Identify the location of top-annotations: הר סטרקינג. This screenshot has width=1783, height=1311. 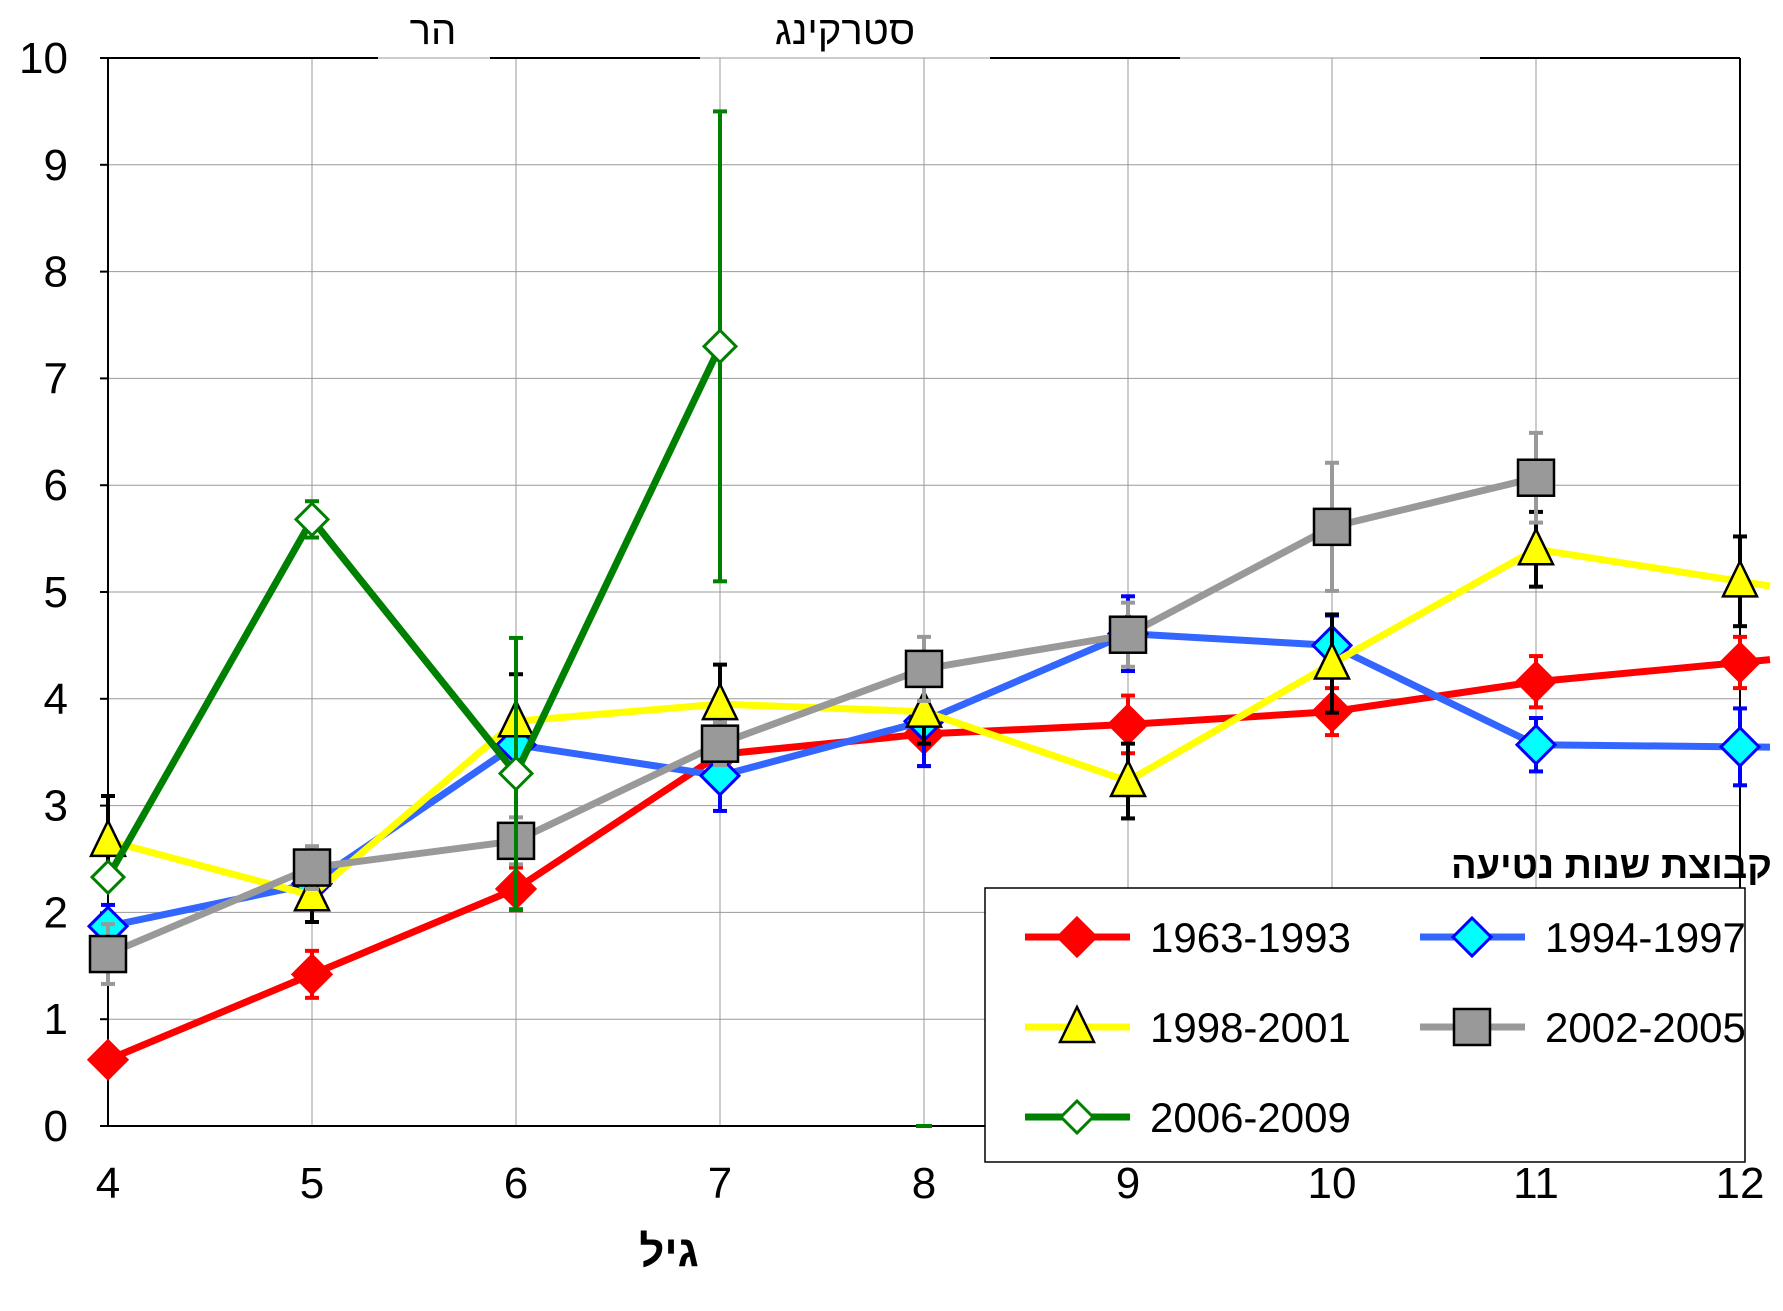
(662, 31).